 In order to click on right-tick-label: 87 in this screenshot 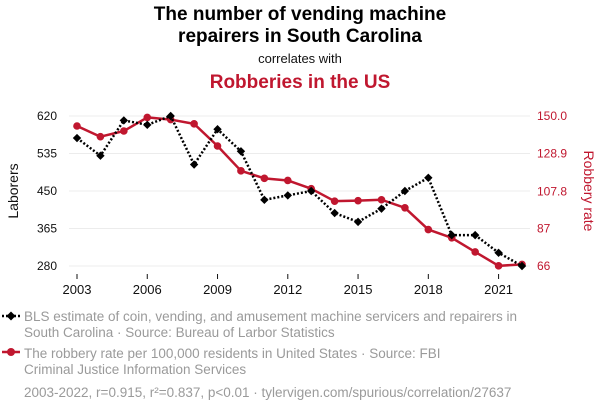, I will do `click(544, 229)`.